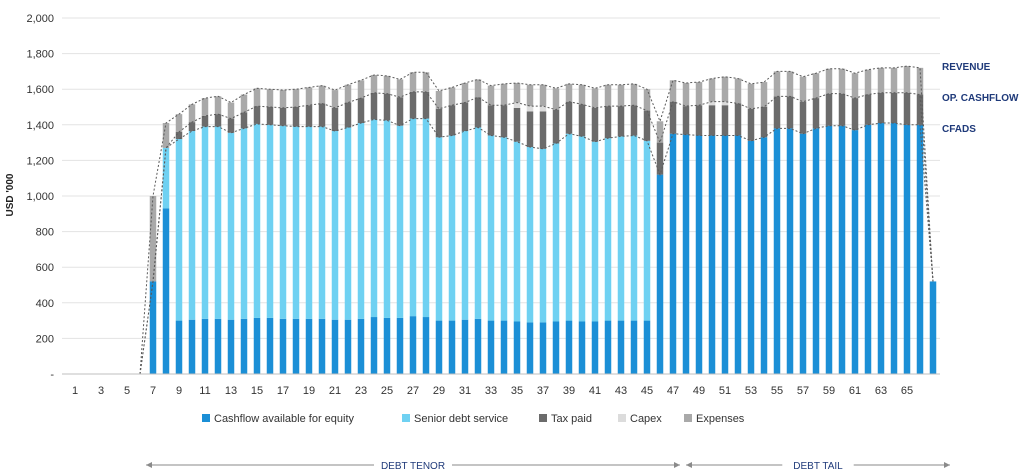 The image size is (1024, 473). I want to click on y-tick-label: 800, so click(45, 233).